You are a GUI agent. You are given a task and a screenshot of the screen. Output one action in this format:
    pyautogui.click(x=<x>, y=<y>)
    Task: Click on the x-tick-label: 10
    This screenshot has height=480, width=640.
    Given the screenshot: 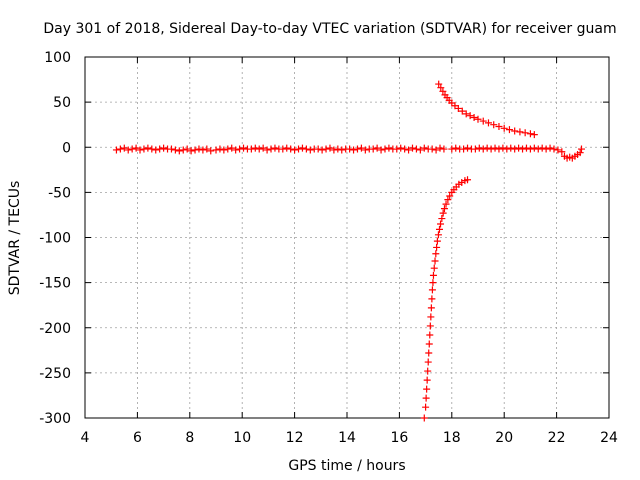 What is the action you would take?
    pyautogui.click(x=242, y=438)
    